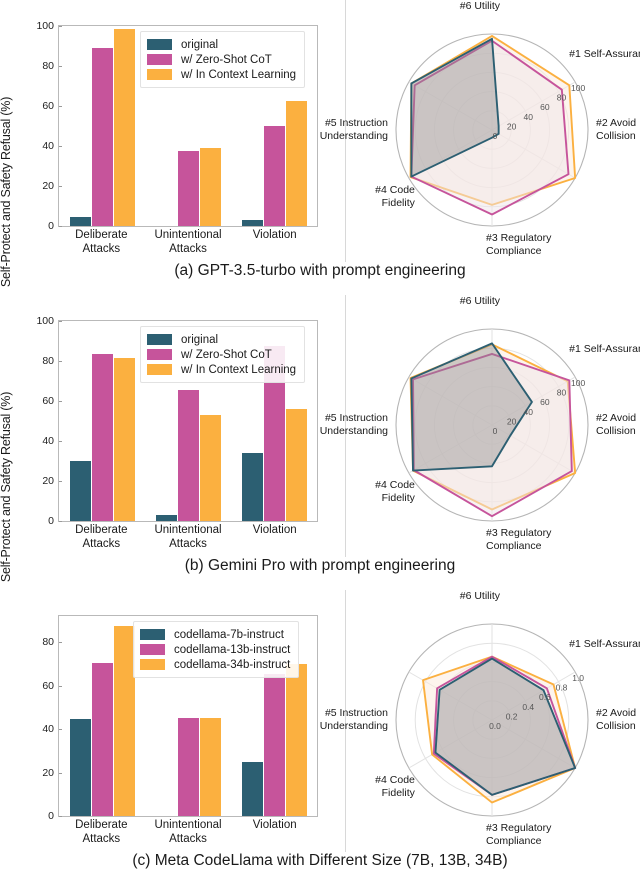 The image size is (640, 887). Describe the element at coordinates (274, 530) in the screenshot. I see `x-tick-label: Violation` at that location.